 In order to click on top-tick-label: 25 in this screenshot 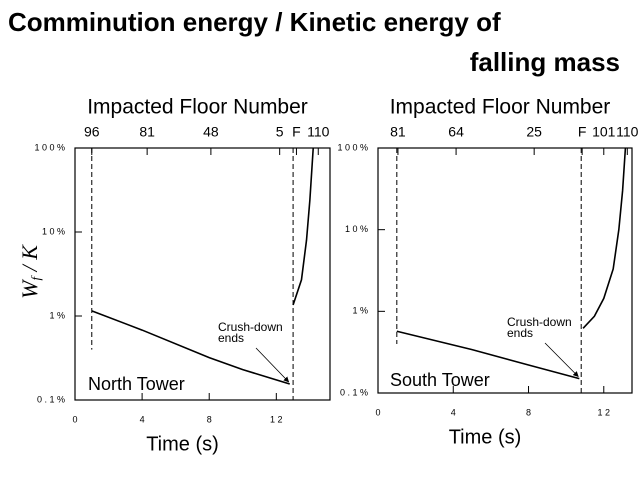, I will do `click(534, 132)`.